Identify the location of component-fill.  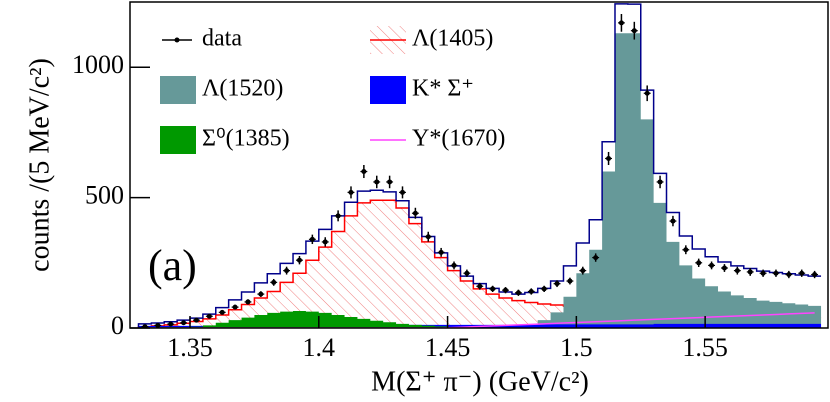
(480, 319).